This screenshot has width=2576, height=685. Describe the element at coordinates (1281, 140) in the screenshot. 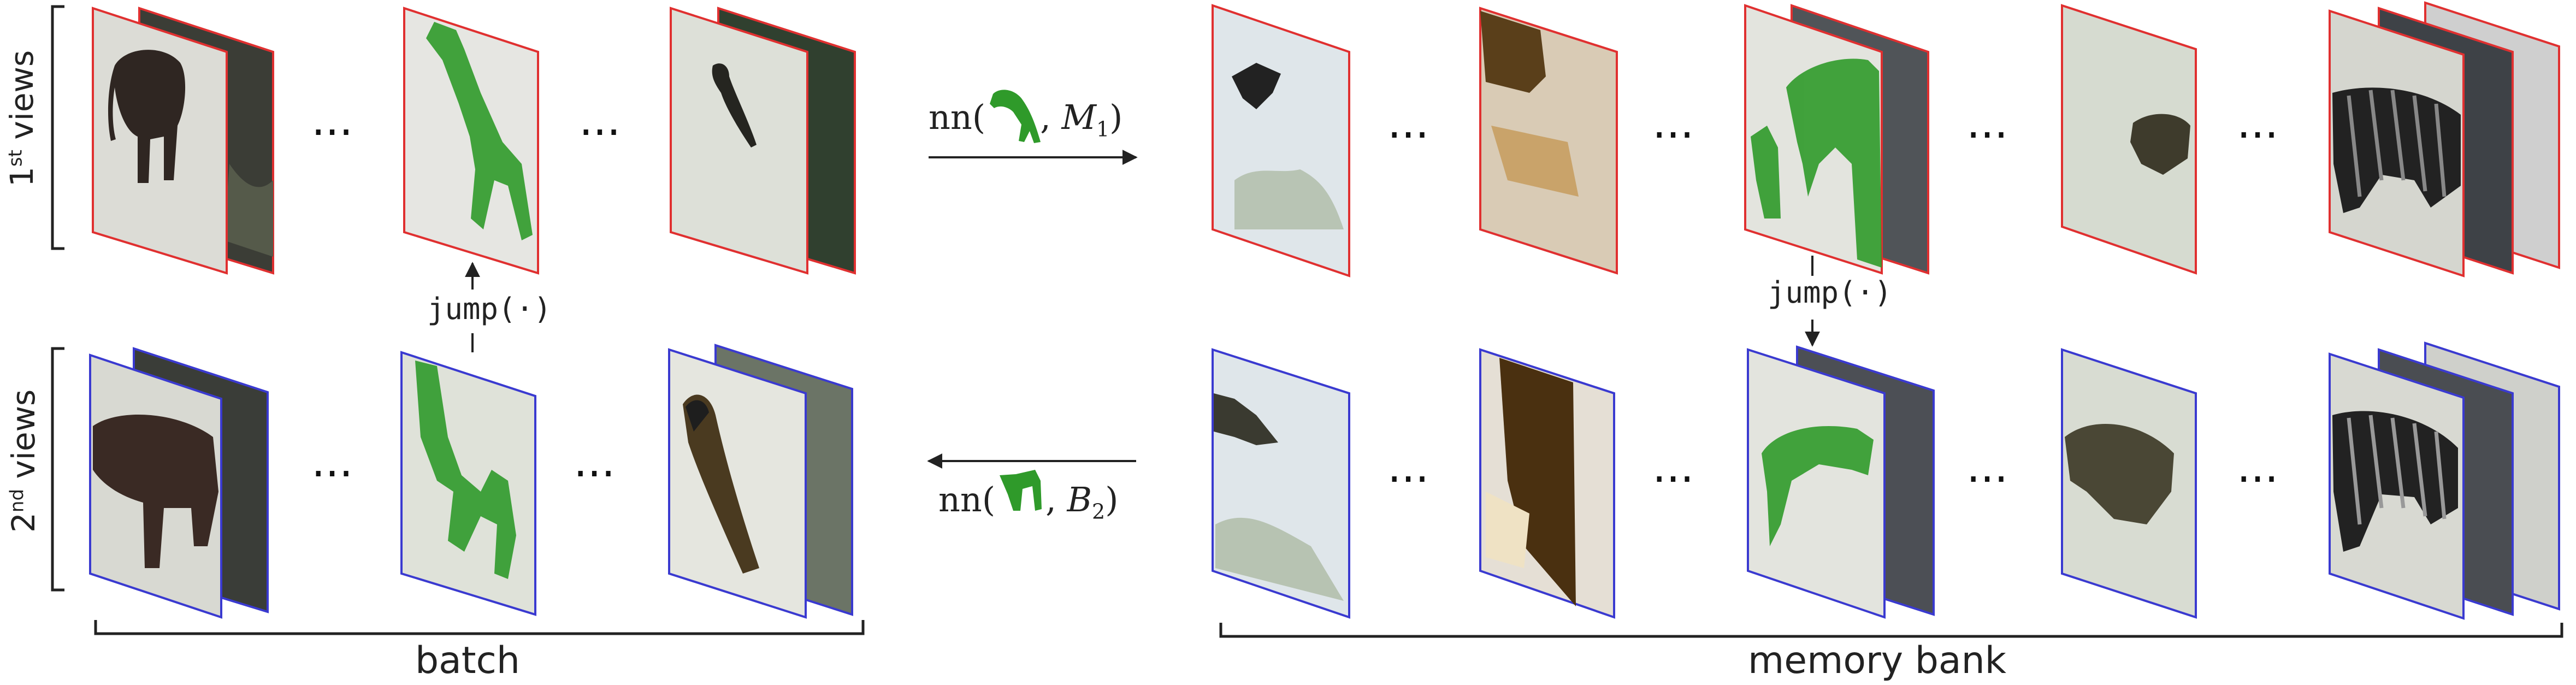

I see `bank-bird-view1` at that location.